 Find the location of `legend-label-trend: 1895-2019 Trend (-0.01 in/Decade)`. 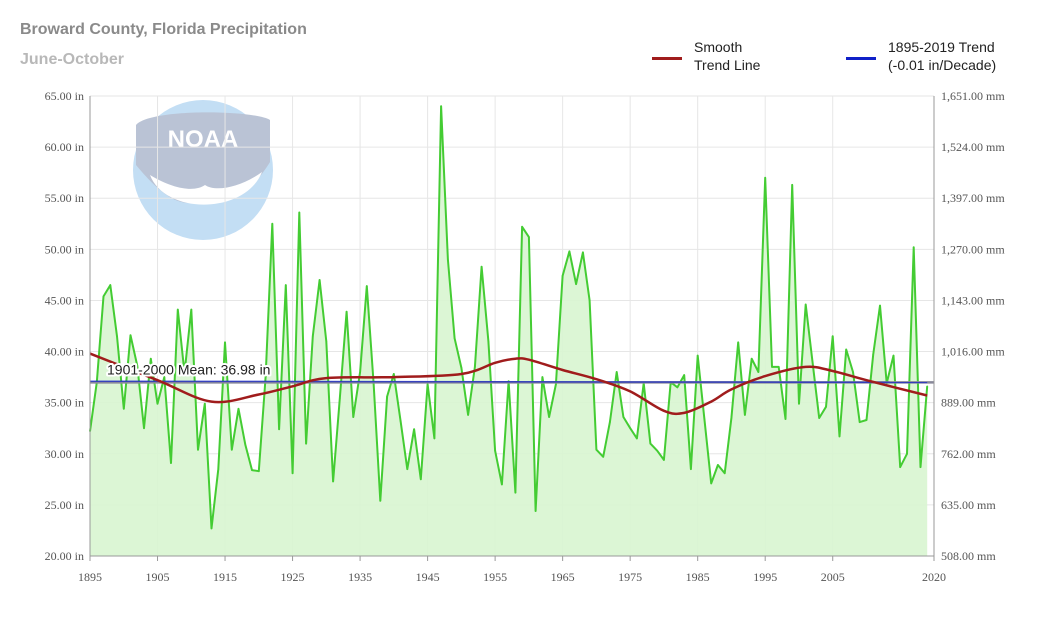

legend-label-trend: 1895-2019 Trend (-0.01 in/Decade) is located at coordinates (942, 56).